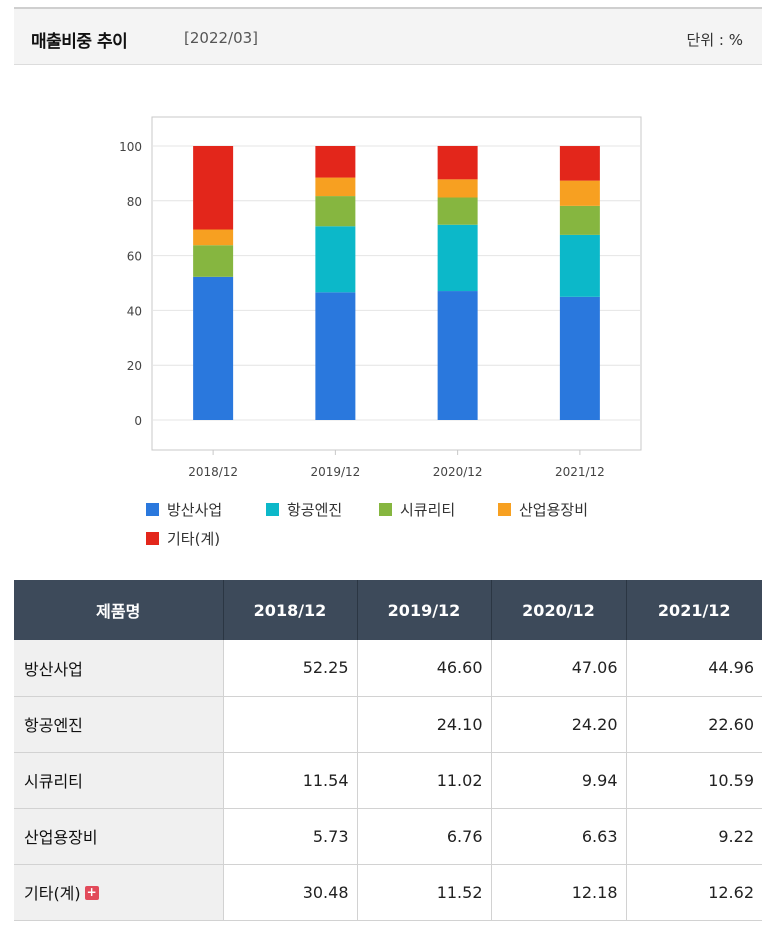  Describe the element at coordinates (693, 892) in the screenshot. I see `table-cell: 12.62` at that location.